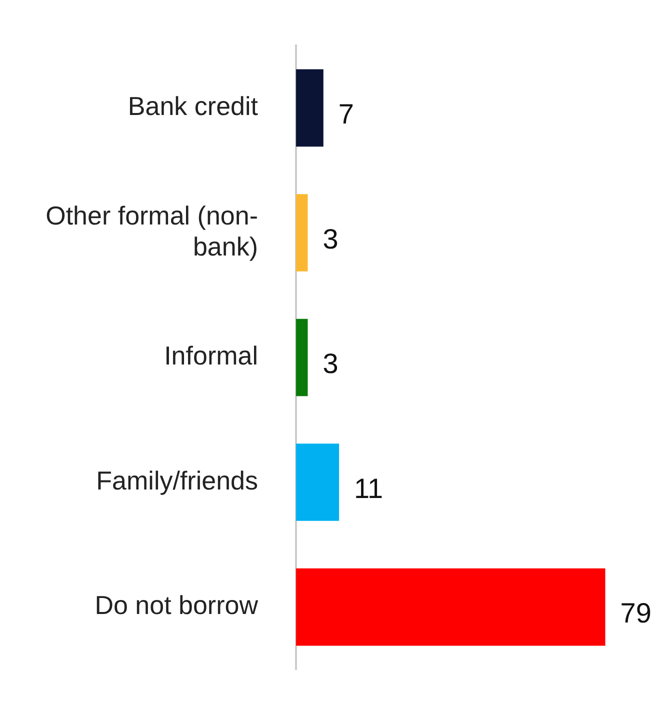 This screenshot has height=715, width=660. I want to click on y-tick-label: Other formal (non-bank), so click(152, 231).